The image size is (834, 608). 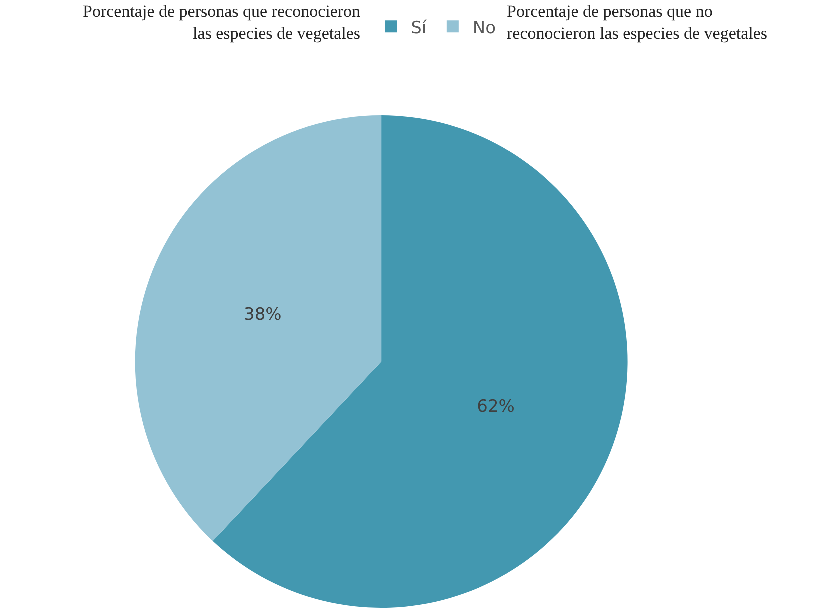 I want to click on data-label: 62%, so click(x=496, y=407).